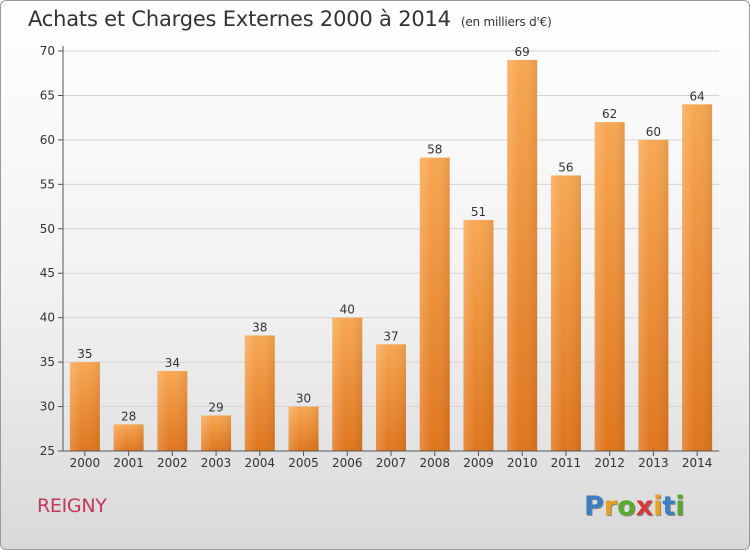 Image resolution: width=750 pixels, height=550 pixels. What do you see at coordinates (239, 19) in the screenshot?
I see `title-text: Achats et Charges Externes 2000 à 2014` at bounding box center [239, 19].